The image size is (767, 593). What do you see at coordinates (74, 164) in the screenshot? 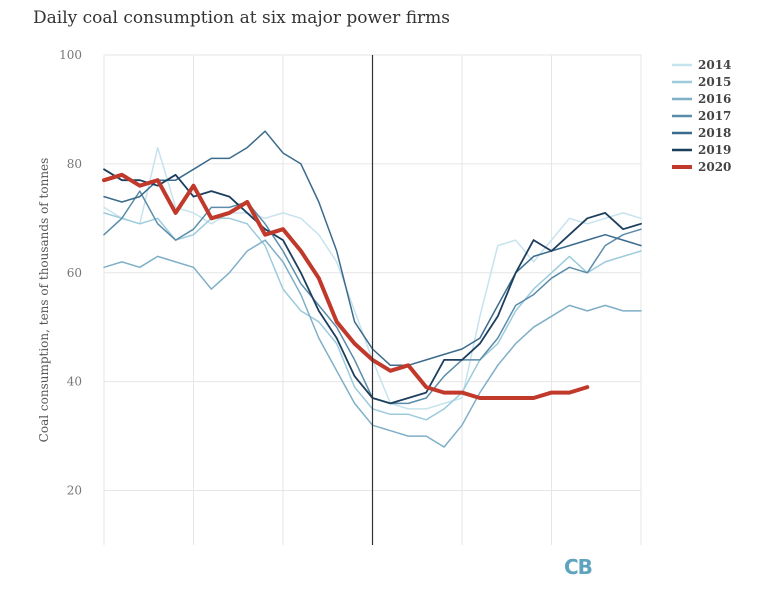
I see `y-tick-label: 80` at bounding box center [74, 164].